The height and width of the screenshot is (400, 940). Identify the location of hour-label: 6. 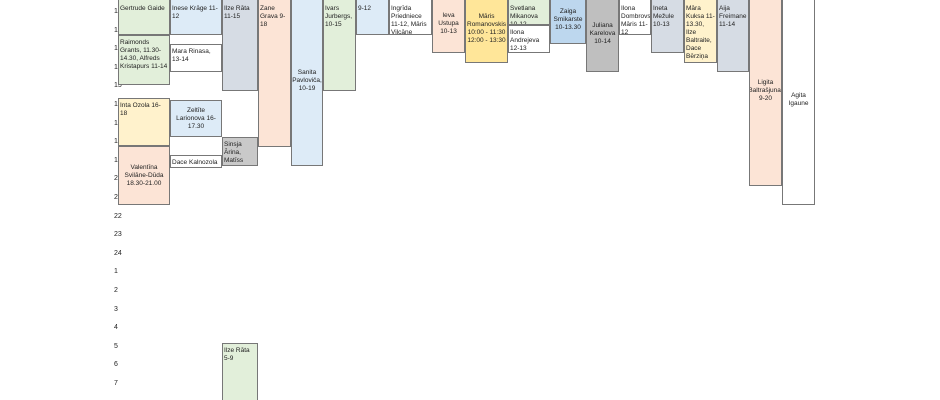
(116, 365).